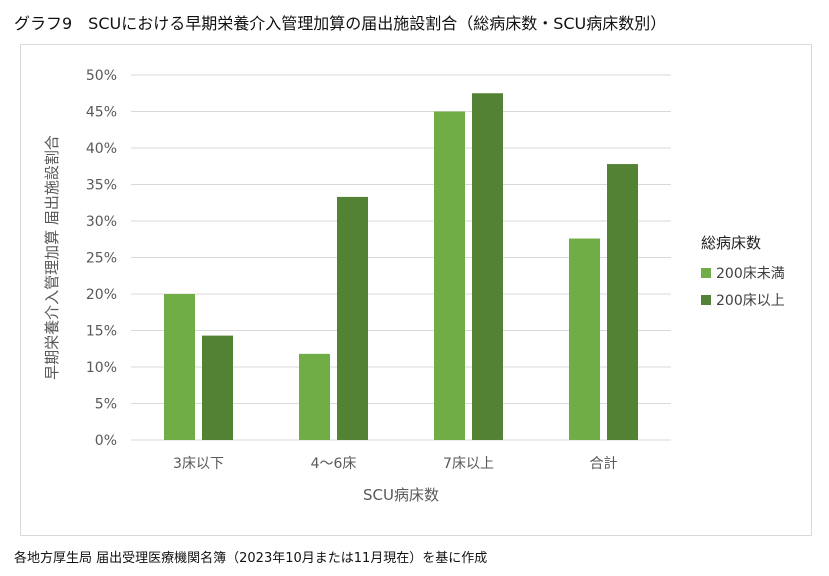  What do you see at coordinates (198, 464) in the screenshot?
I see `x-tick-label: 3床以下` at bounding box center [198, 464].